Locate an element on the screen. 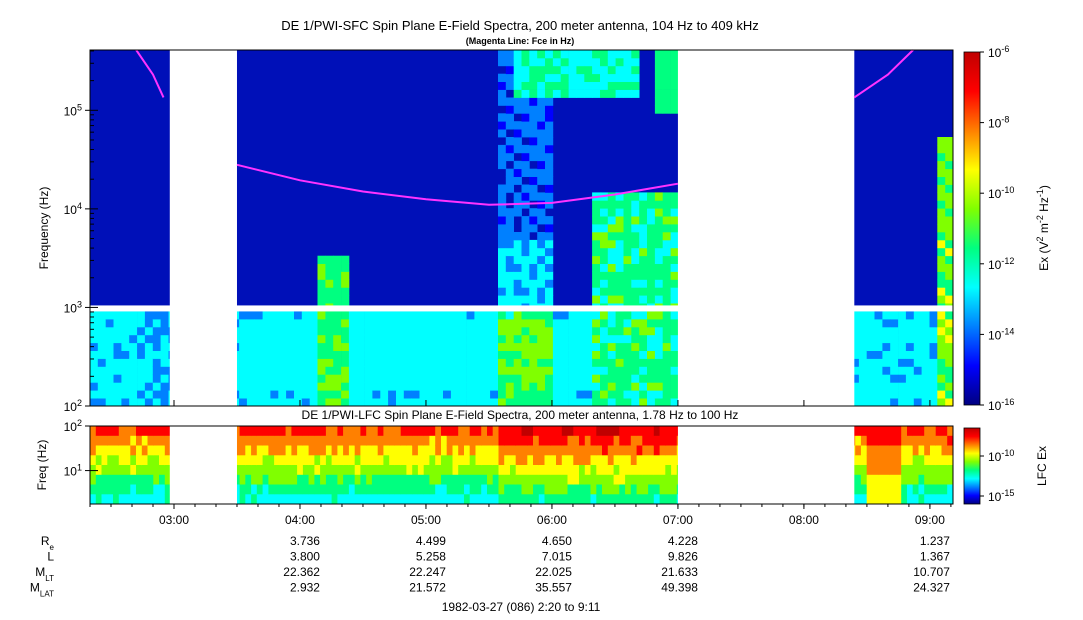 The height and width of the screenshot is (620, 1083). ephemeris-value: 9.826 is located at coordinates (683, 557).